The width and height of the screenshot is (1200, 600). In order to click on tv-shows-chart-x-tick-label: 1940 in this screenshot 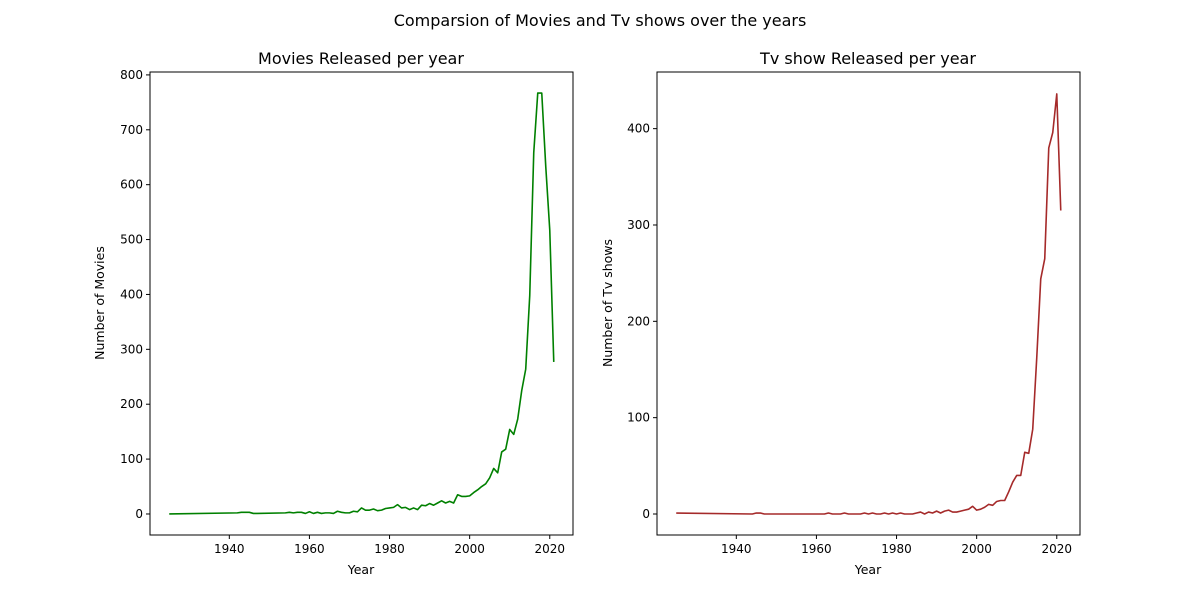, I will do `click(736, 549)`.